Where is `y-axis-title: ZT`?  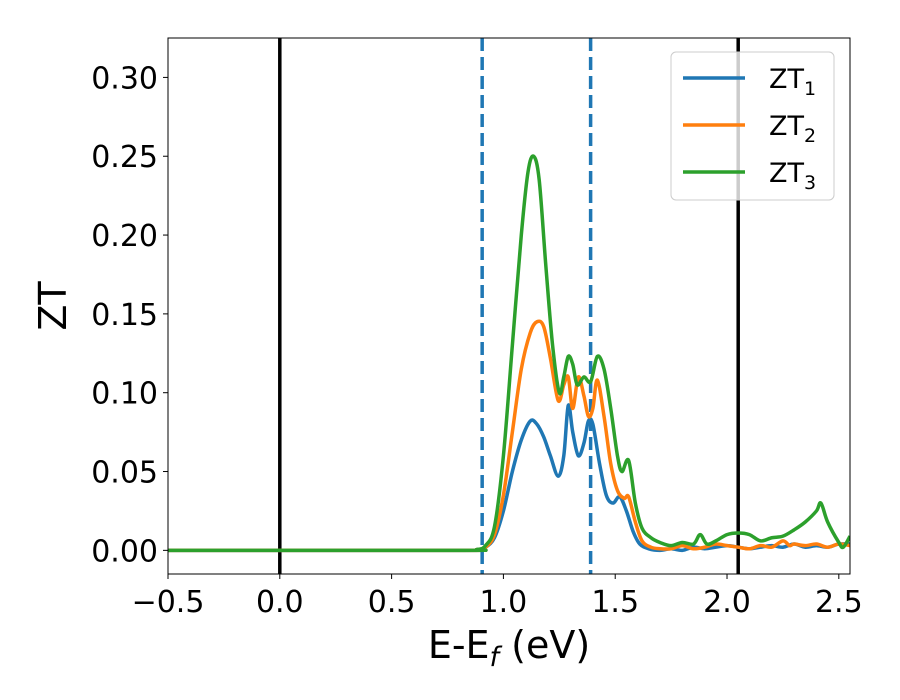
y-axis-title: ZT is located at coordinates (53, 306).